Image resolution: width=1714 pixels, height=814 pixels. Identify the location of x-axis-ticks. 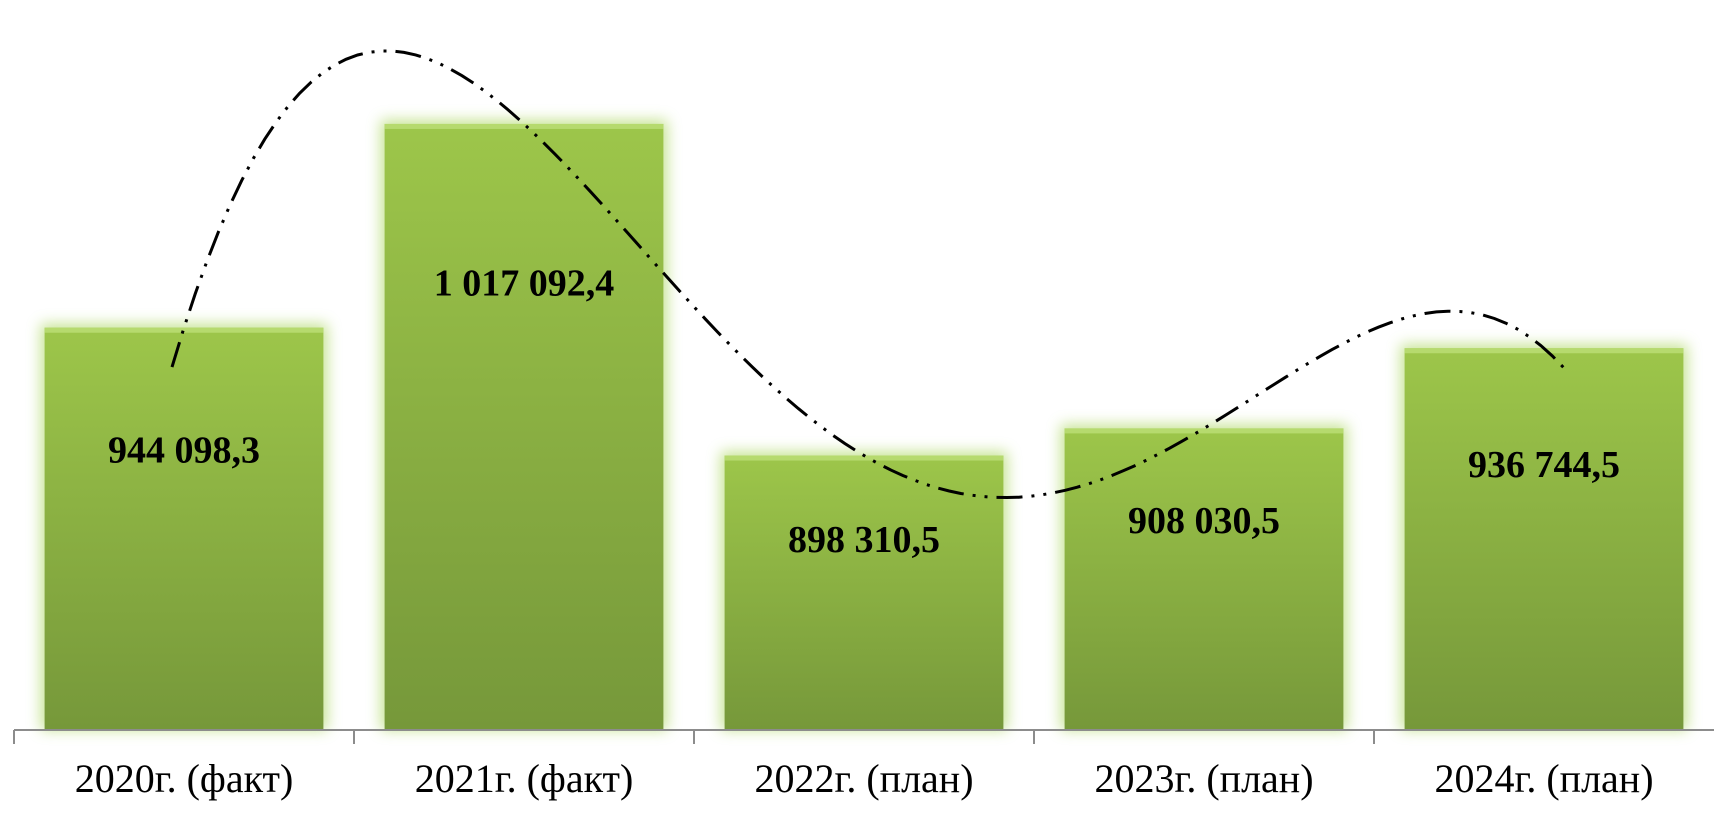
(694, 737).